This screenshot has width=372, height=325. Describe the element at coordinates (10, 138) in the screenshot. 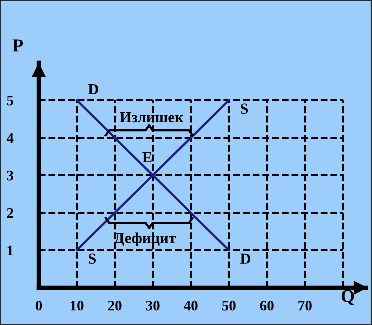

I see `y-tick-label: 4` at that location.